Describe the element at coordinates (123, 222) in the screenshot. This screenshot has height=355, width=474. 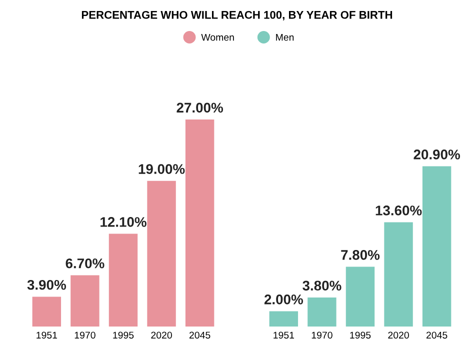
I see `data-label: 12.10%` at that location.